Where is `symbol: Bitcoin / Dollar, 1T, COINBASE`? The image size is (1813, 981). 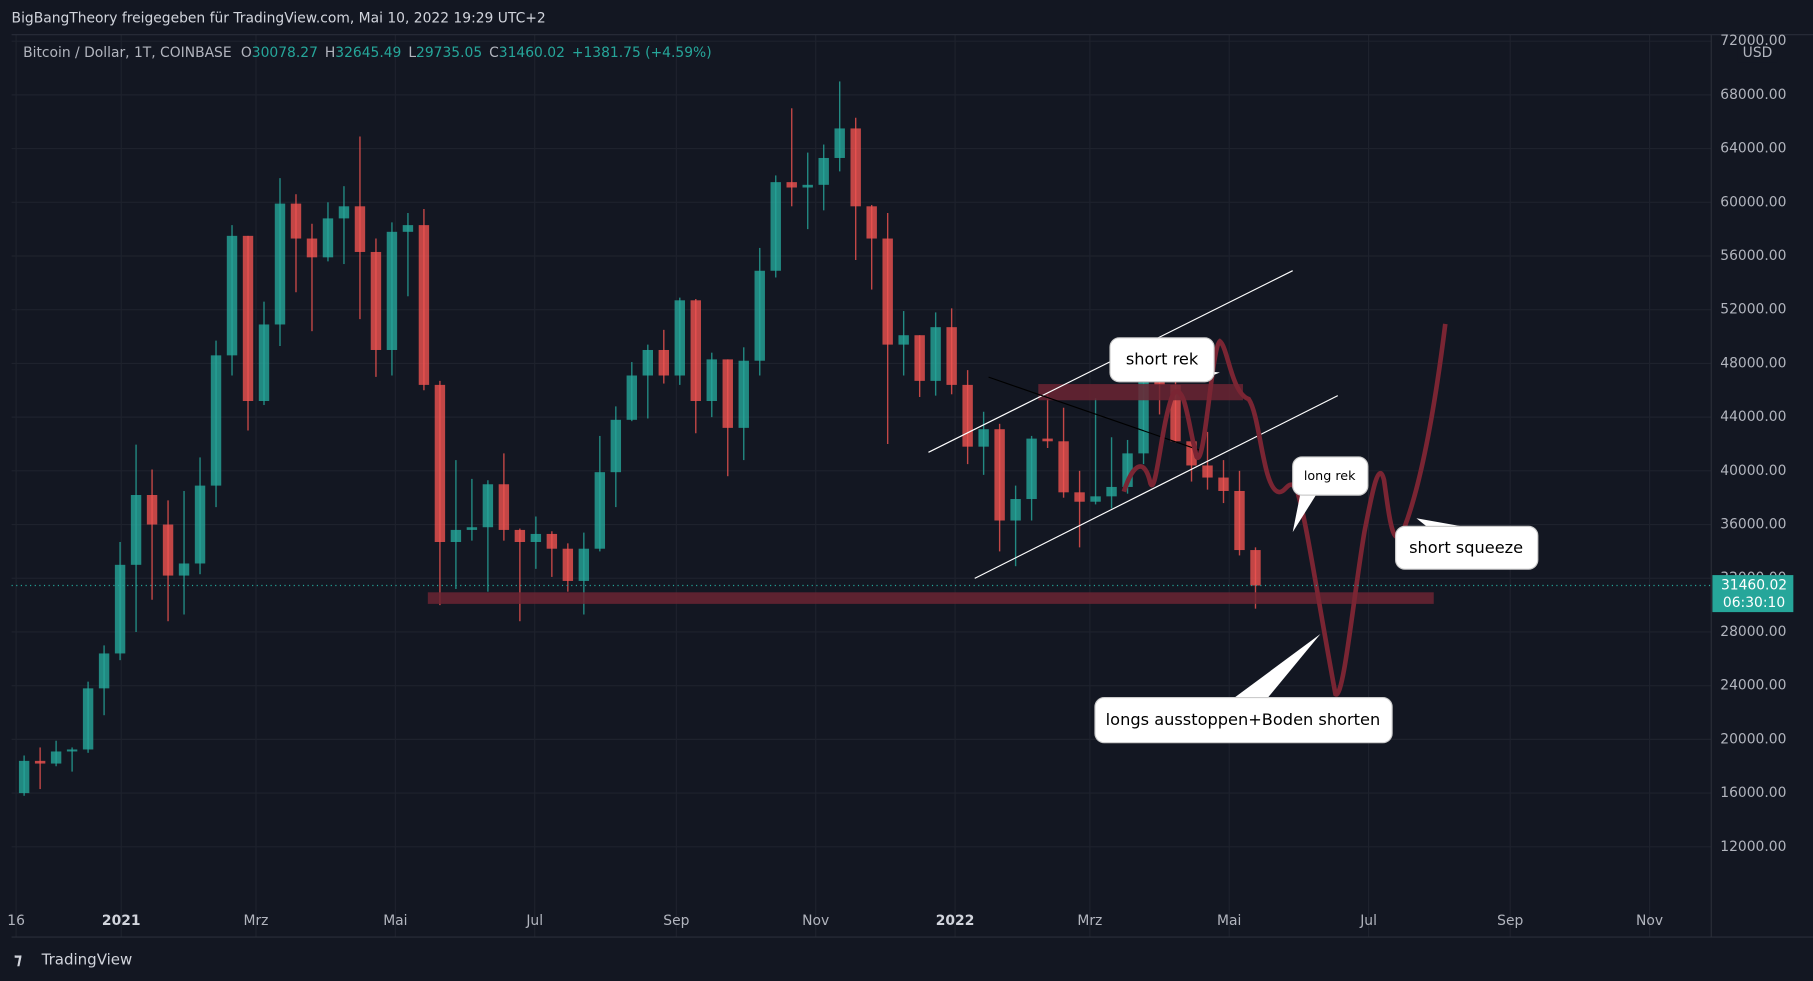
symbol: Bitcoin / Dollar, 1T, COINBASE is located at coordinates (127, 53).